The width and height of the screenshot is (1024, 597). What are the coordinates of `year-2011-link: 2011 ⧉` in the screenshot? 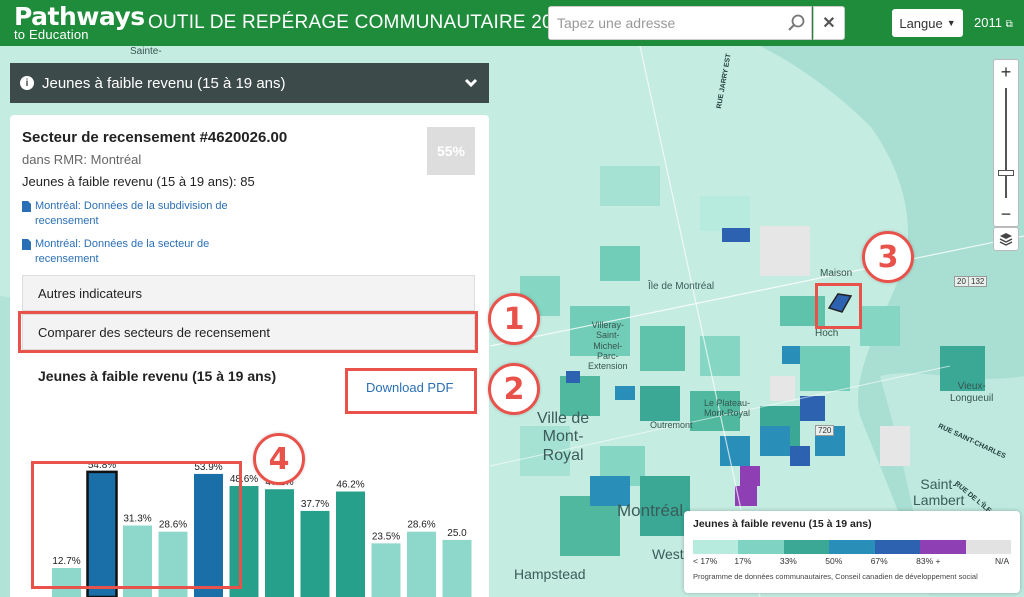 It's located at (993, 22).